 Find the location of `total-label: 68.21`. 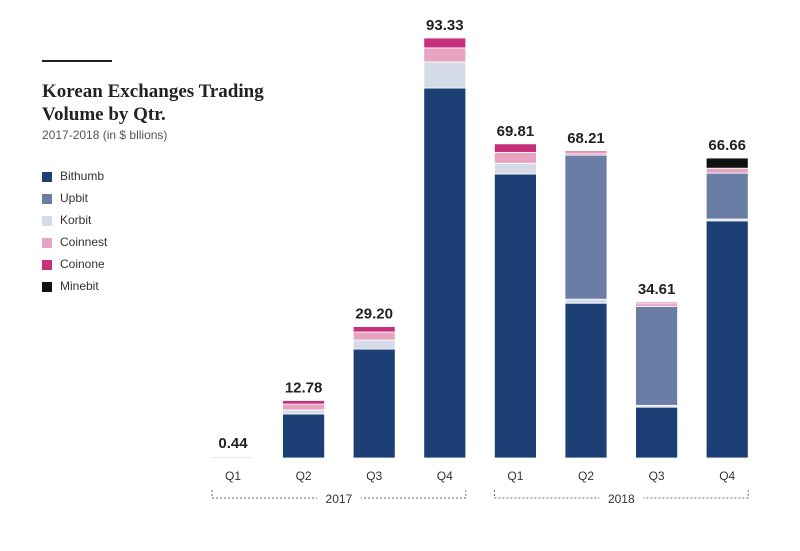

total-label: 68.21 is located at coordinates (586, 138).